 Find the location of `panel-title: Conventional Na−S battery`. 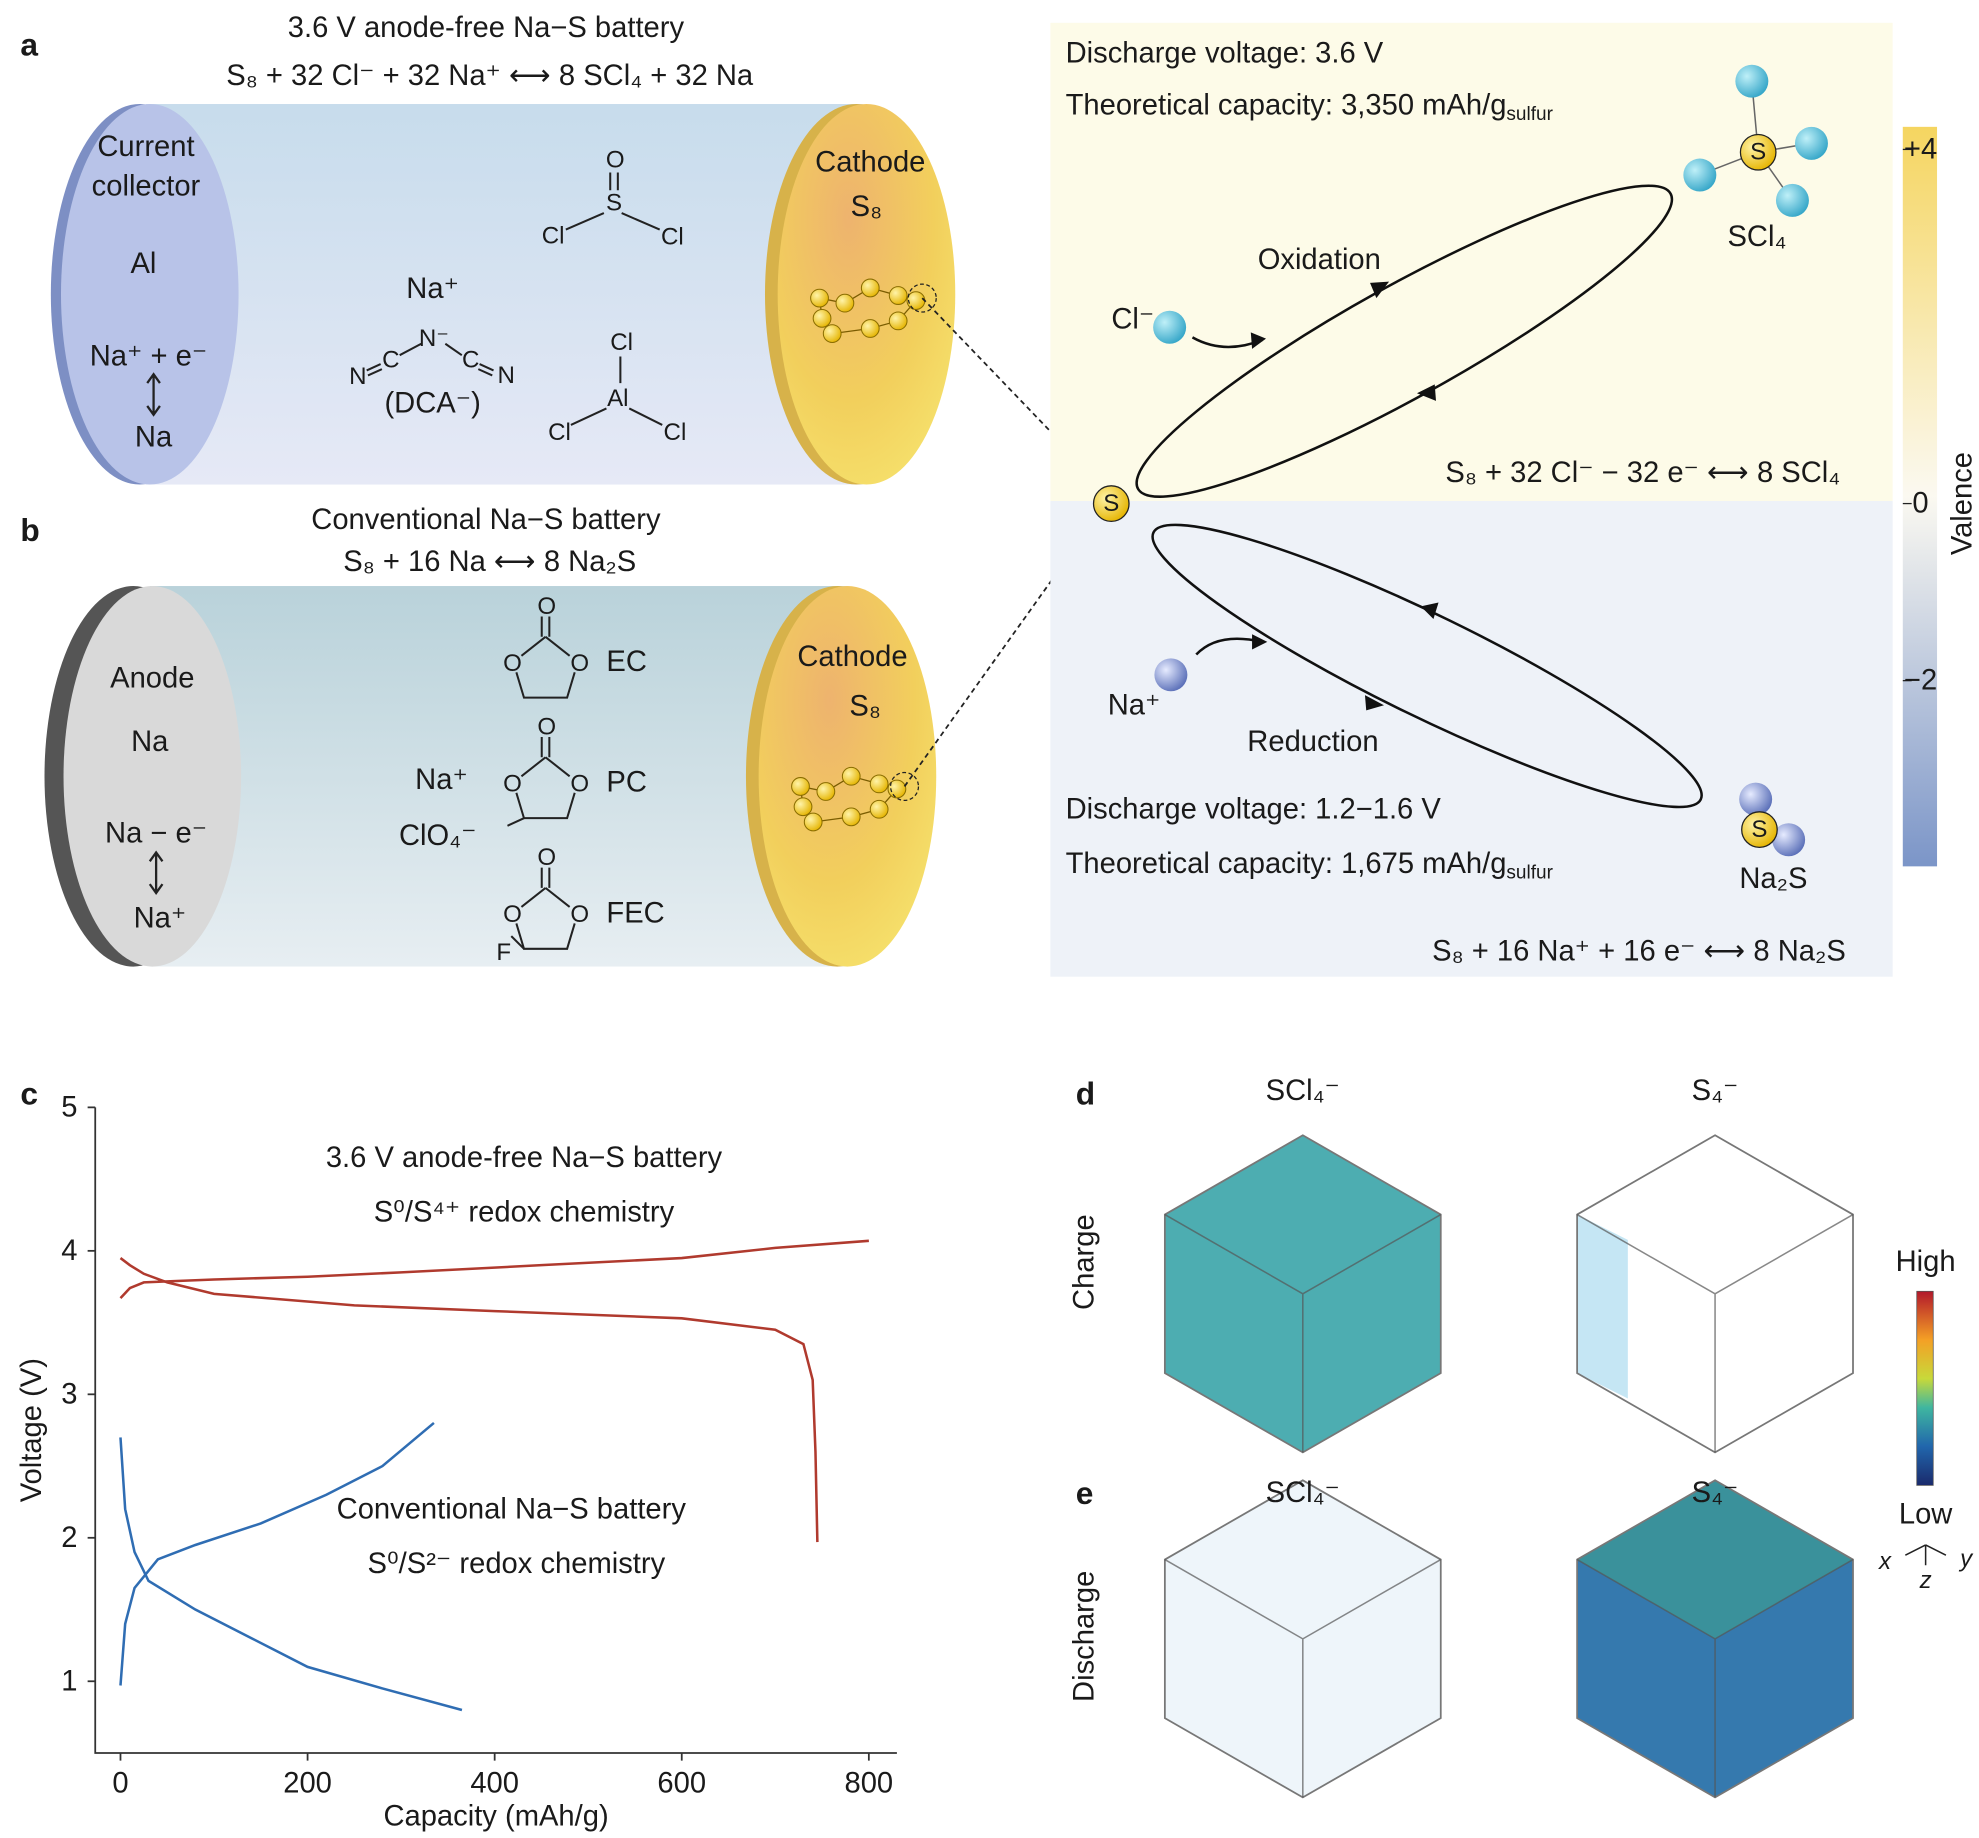

panel-title: Conventional Na−S battery is located at coordinates (486, 520).